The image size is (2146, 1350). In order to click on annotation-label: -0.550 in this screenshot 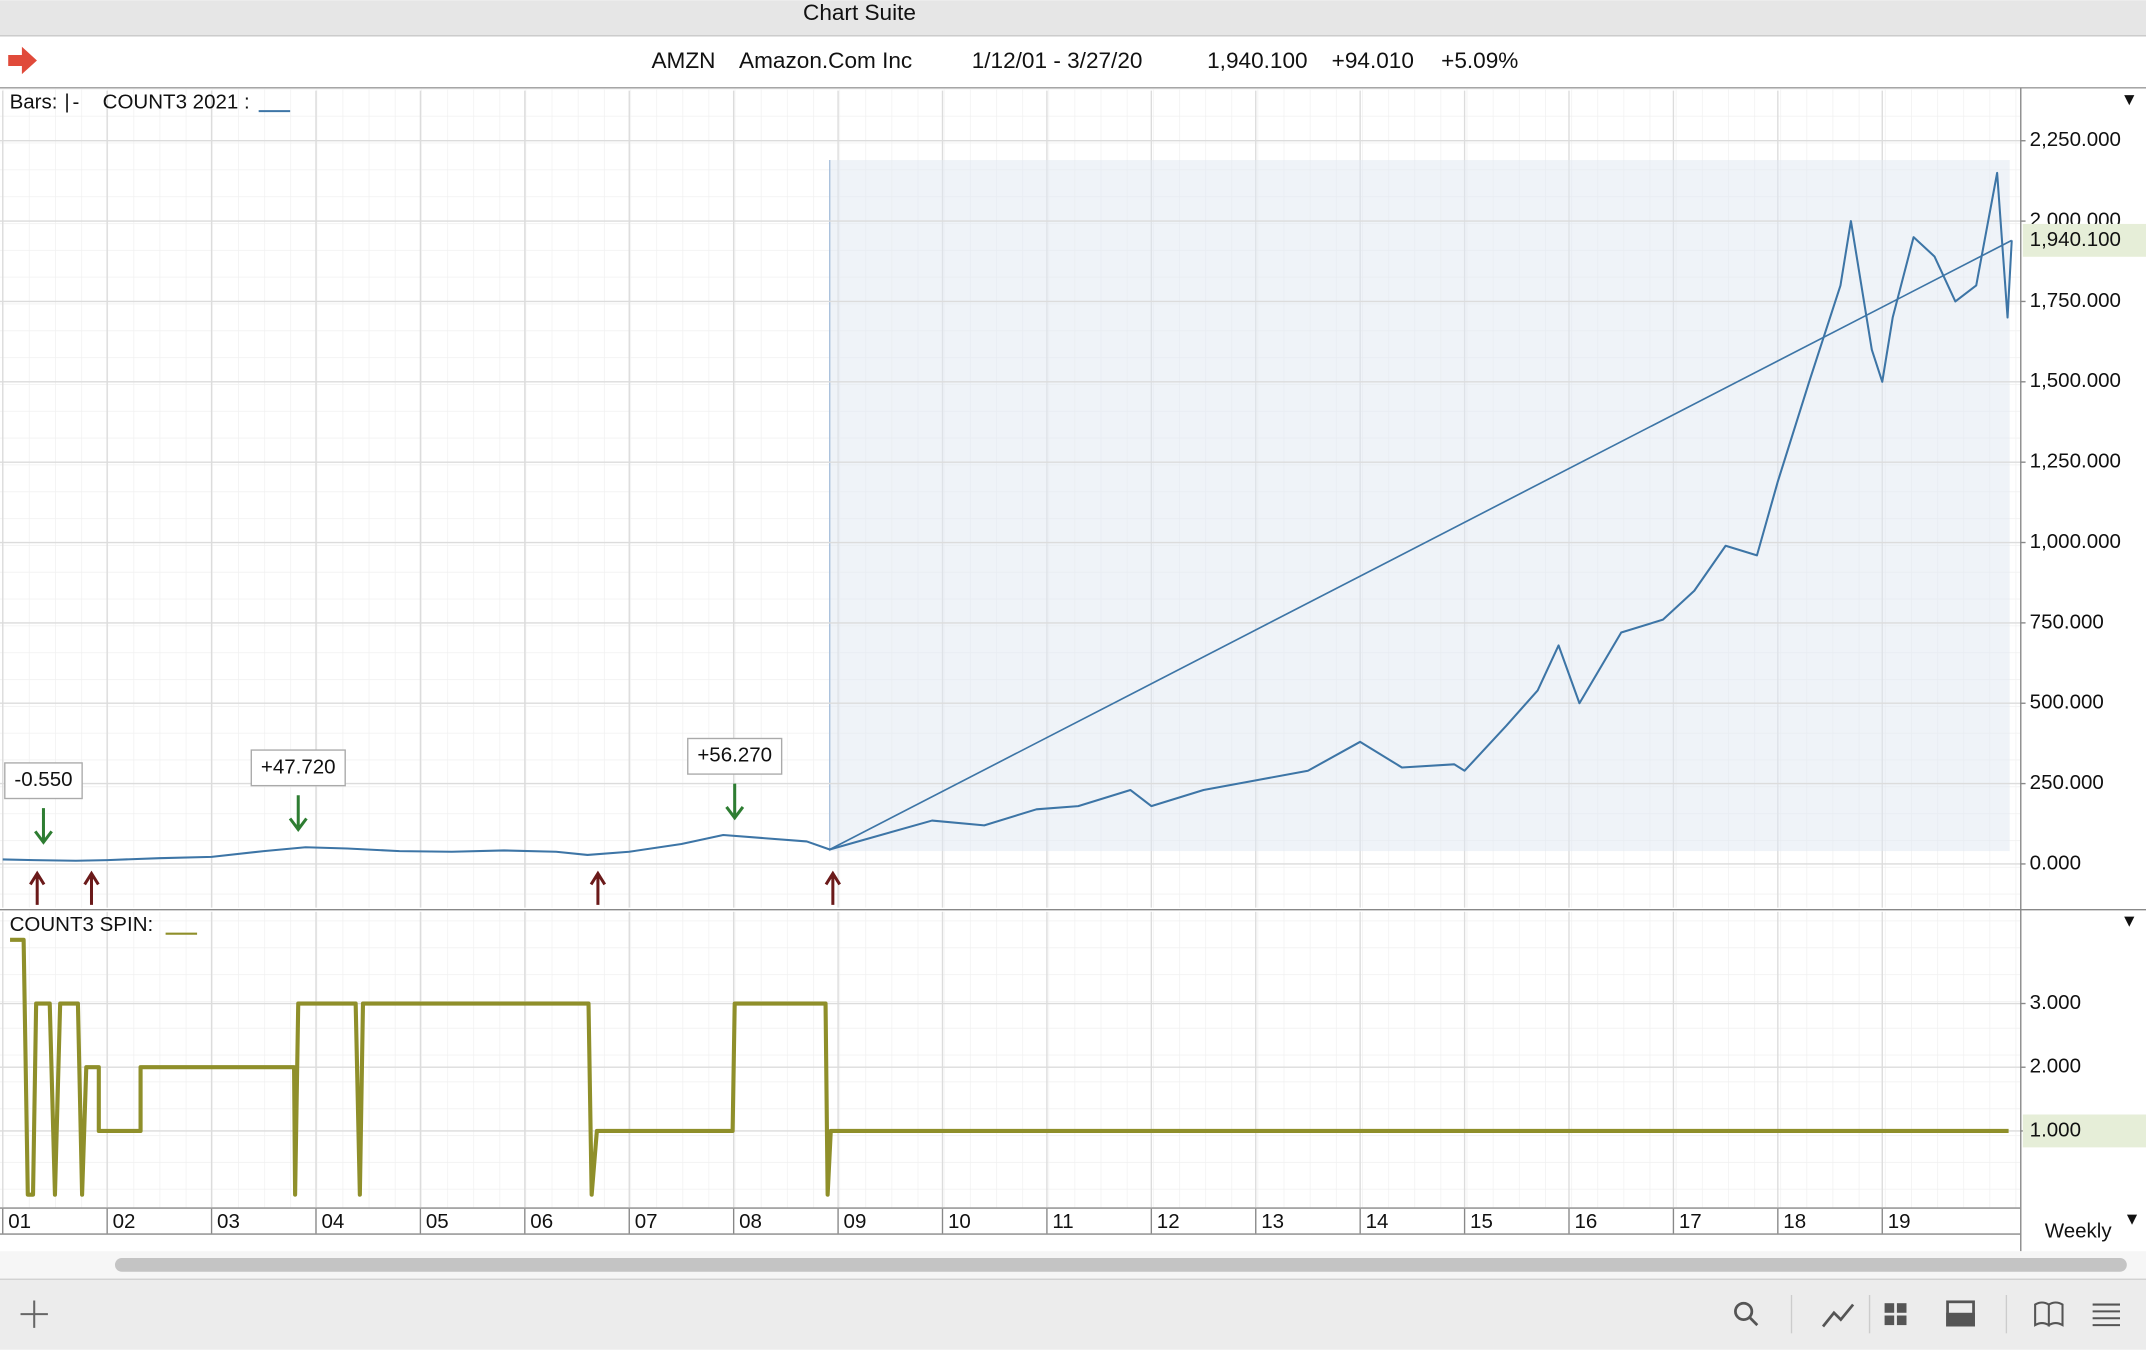, I will do `click(43, 779)`.